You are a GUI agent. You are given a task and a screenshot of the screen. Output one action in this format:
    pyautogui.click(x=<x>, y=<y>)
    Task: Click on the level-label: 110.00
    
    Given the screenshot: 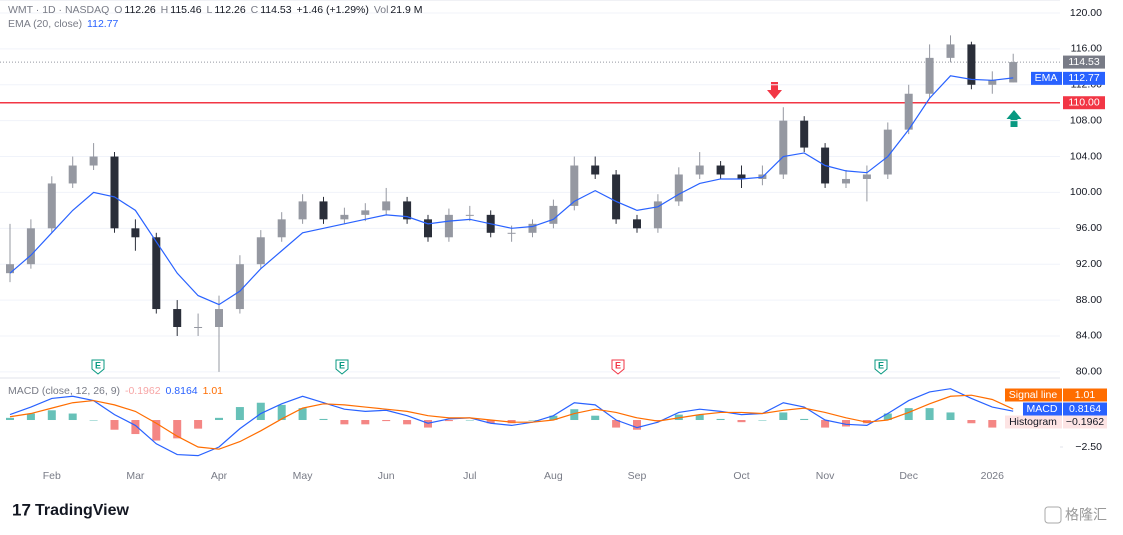 What is the action you would take?
    pyautogui.click(x=1083, y=103)
    